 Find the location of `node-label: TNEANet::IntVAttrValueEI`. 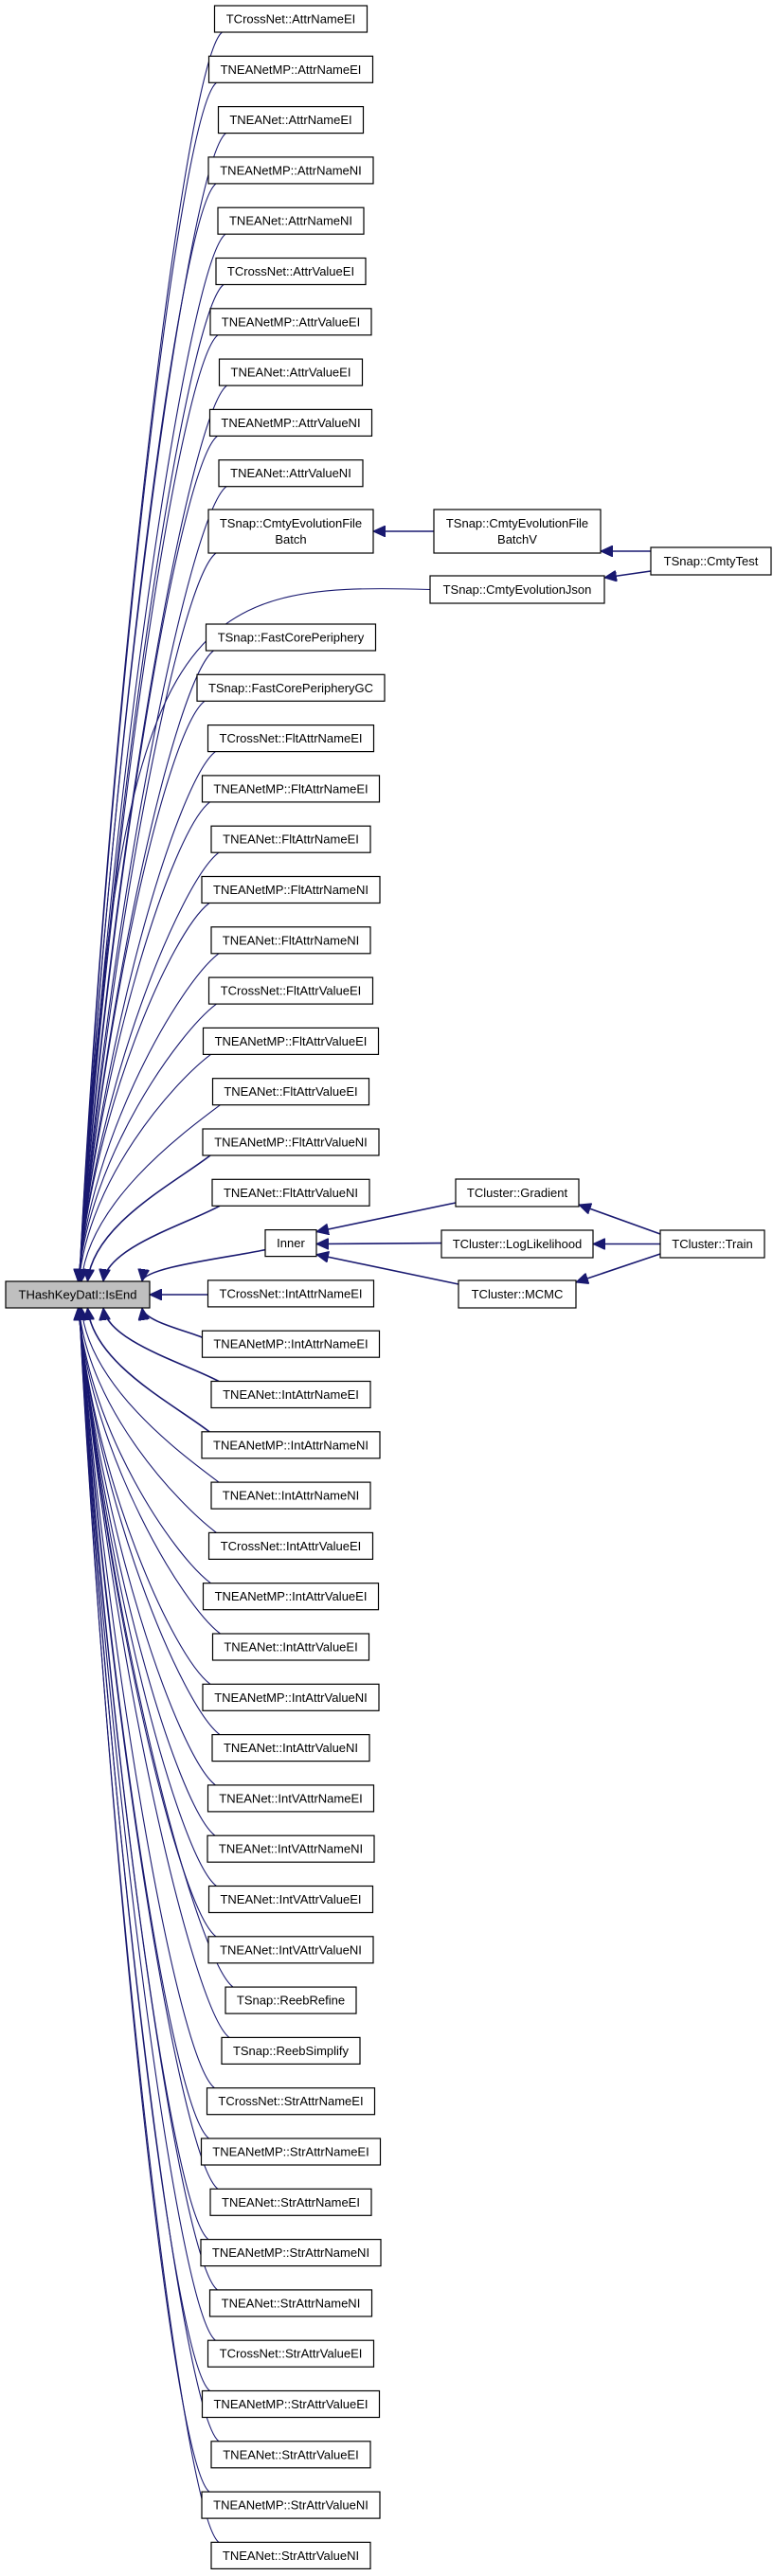

node-label: TNEANet::IntVAttrValueEI is located at coordinates (290, 1899).